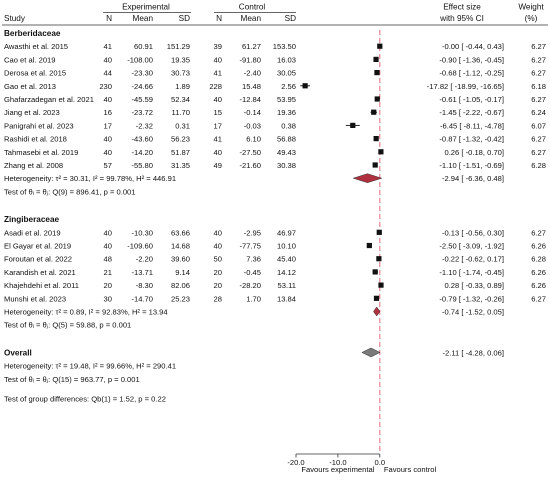  What do you see at coordinates (250, 246) in the screenshot?
I see `mean-control: -77.75` at bounding box center [250, 246].